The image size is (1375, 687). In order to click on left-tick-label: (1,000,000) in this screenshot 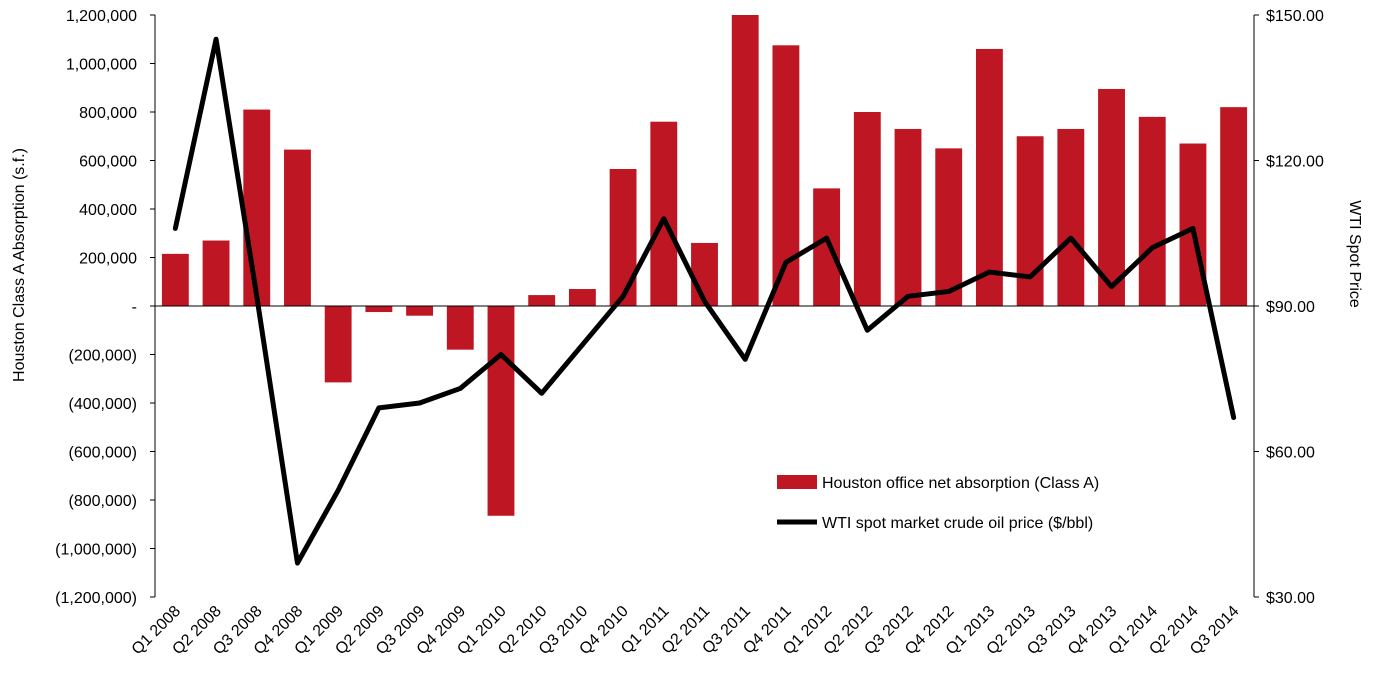, I will do `click(96, 550)`.